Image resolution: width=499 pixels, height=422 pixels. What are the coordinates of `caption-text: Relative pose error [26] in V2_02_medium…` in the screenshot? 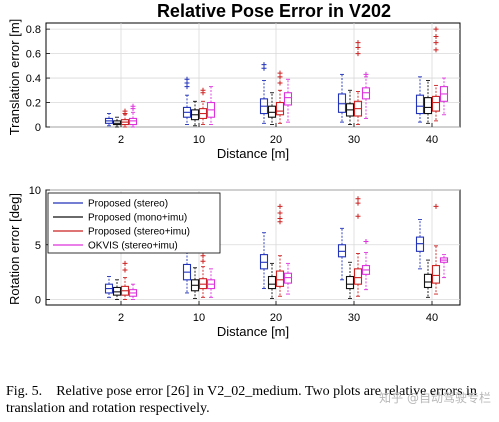 It's located at (241, 400).